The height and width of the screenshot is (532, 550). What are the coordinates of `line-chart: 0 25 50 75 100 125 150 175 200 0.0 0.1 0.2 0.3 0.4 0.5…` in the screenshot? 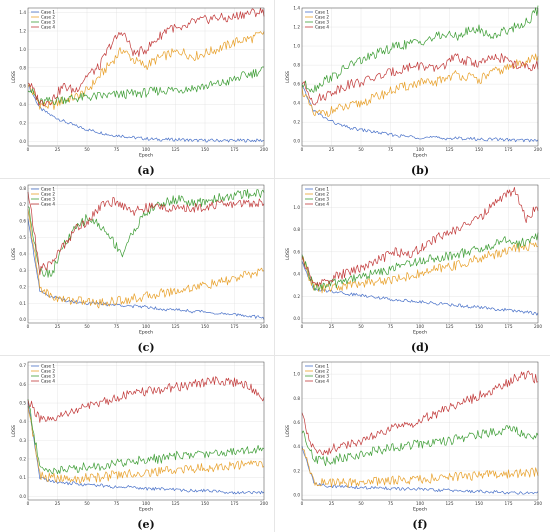 It's located at (139, 437).